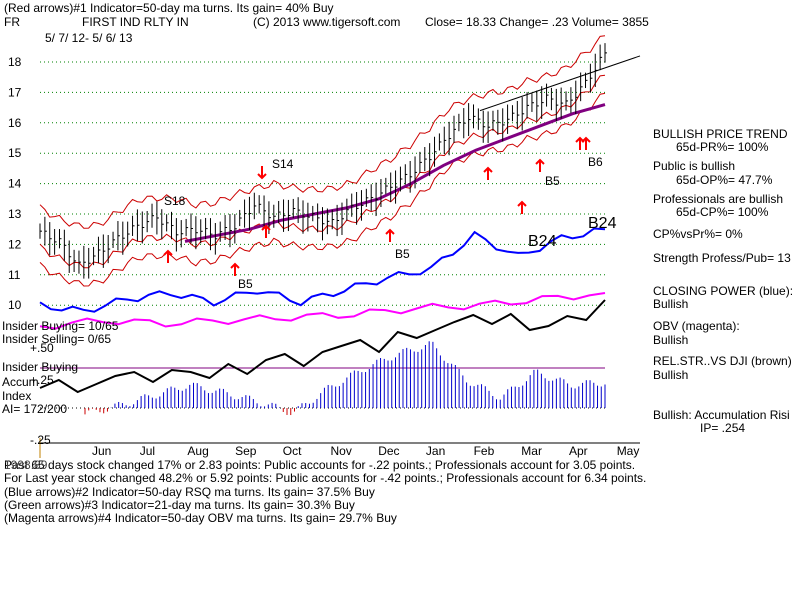  I want to click on obv-status: Bullish, so click(671, 340).